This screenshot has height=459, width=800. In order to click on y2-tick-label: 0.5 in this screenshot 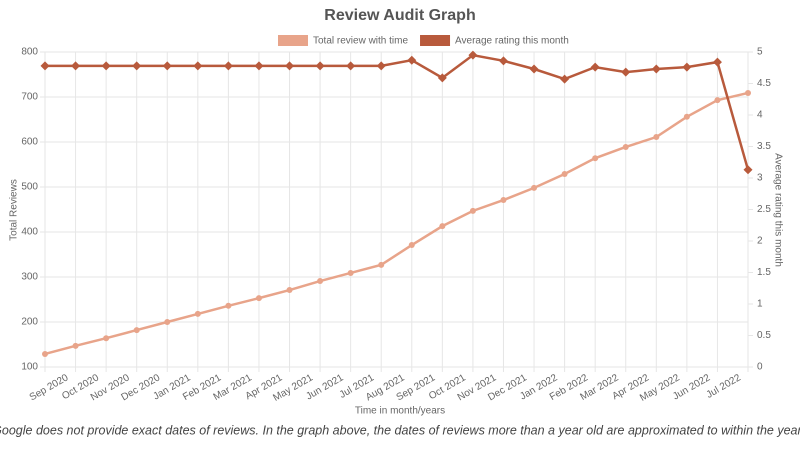, I will do `click(764, 335)`.